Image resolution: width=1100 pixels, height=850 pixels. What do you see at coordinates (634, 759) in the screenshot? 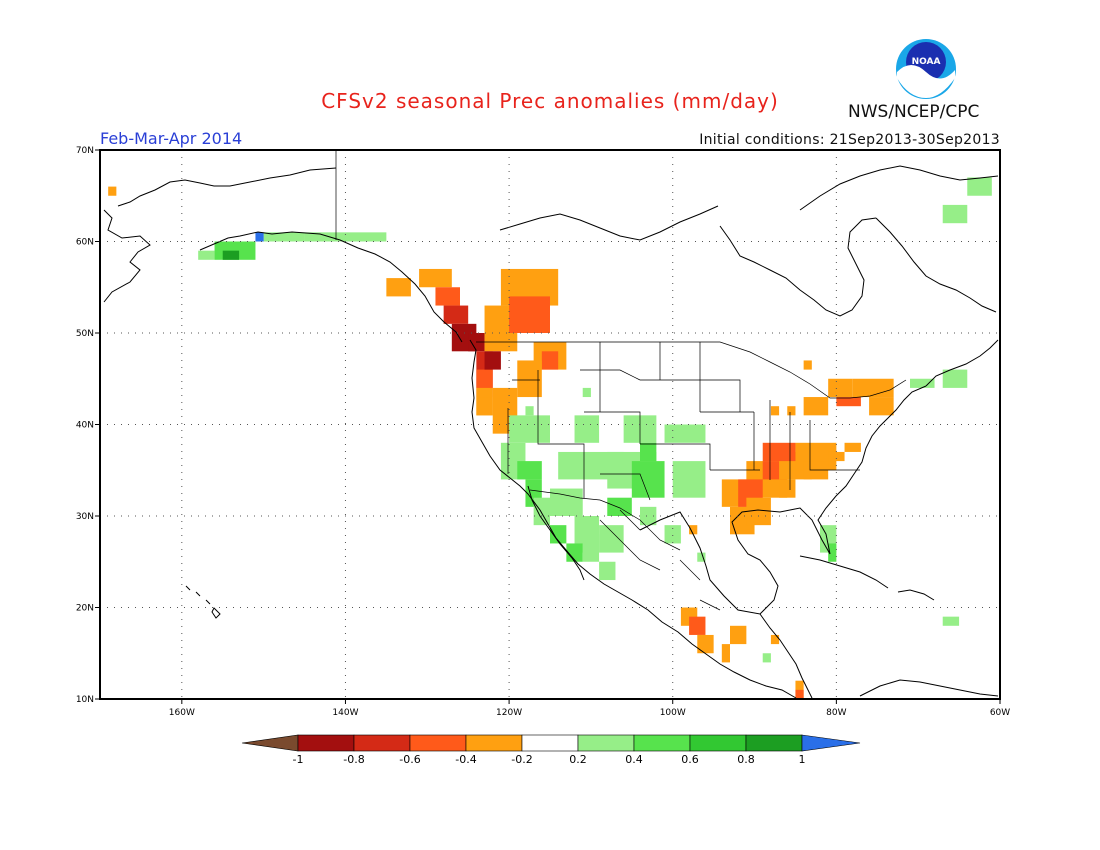
I see `colorbar-label: 0.4` at bounding box center [634, 759].